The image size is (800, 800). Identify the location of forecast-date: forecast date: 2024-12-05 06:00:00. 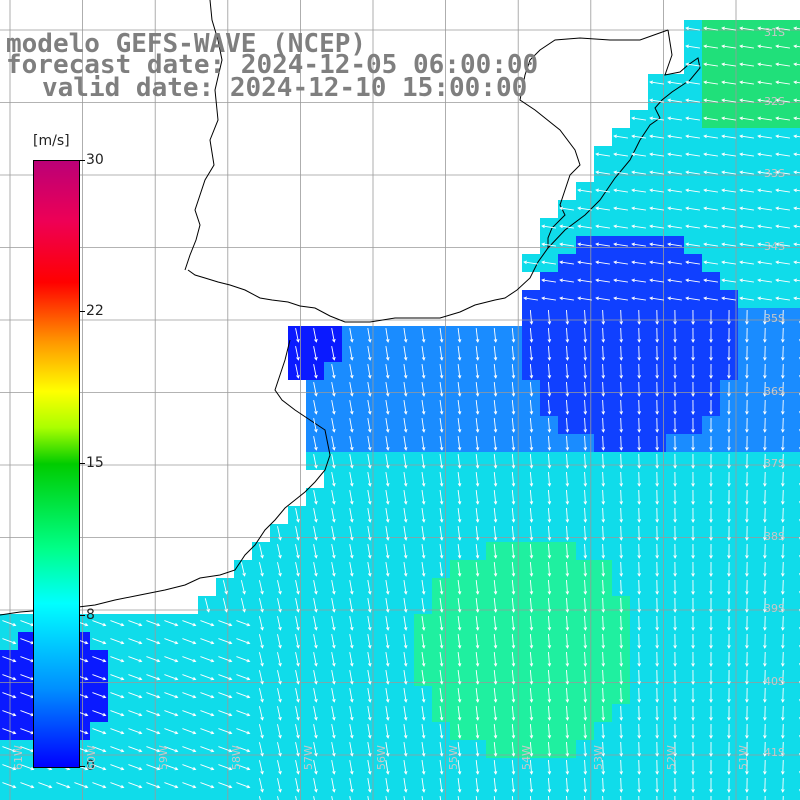
(272, 65).